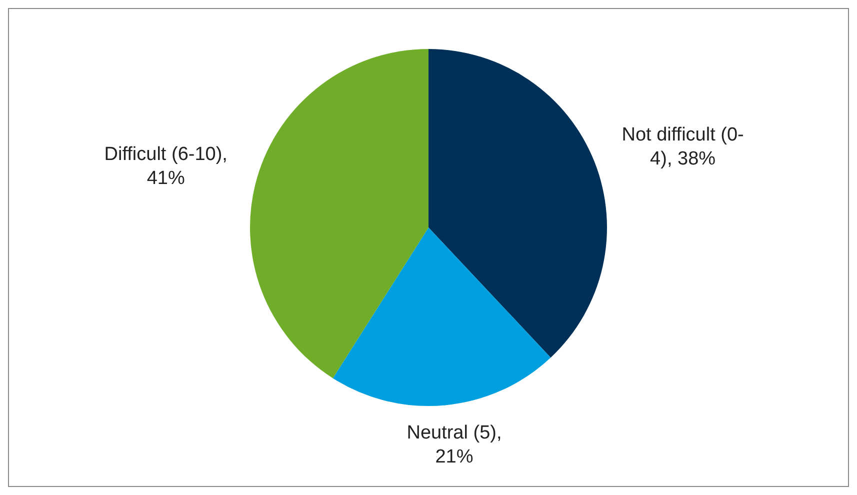  Describe the element at coordinates (683, 147) in the screenshot. I see `slice-label: Not difficult (0-4), 38%` at that location.